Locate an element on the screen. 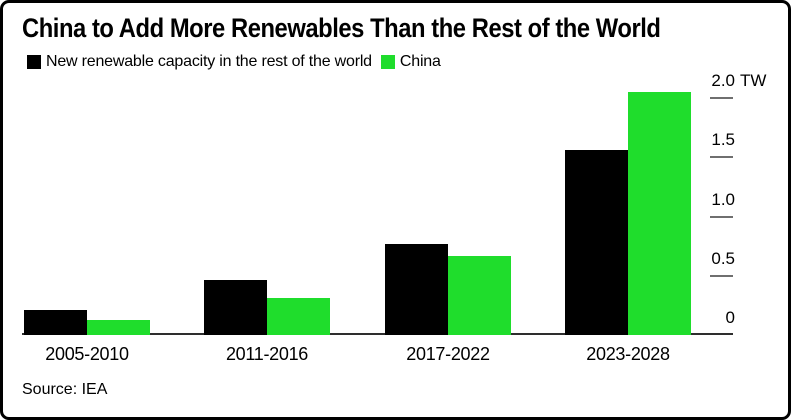  y-tick-label-1.0: 1.0 is located at coordinates (723, 199).